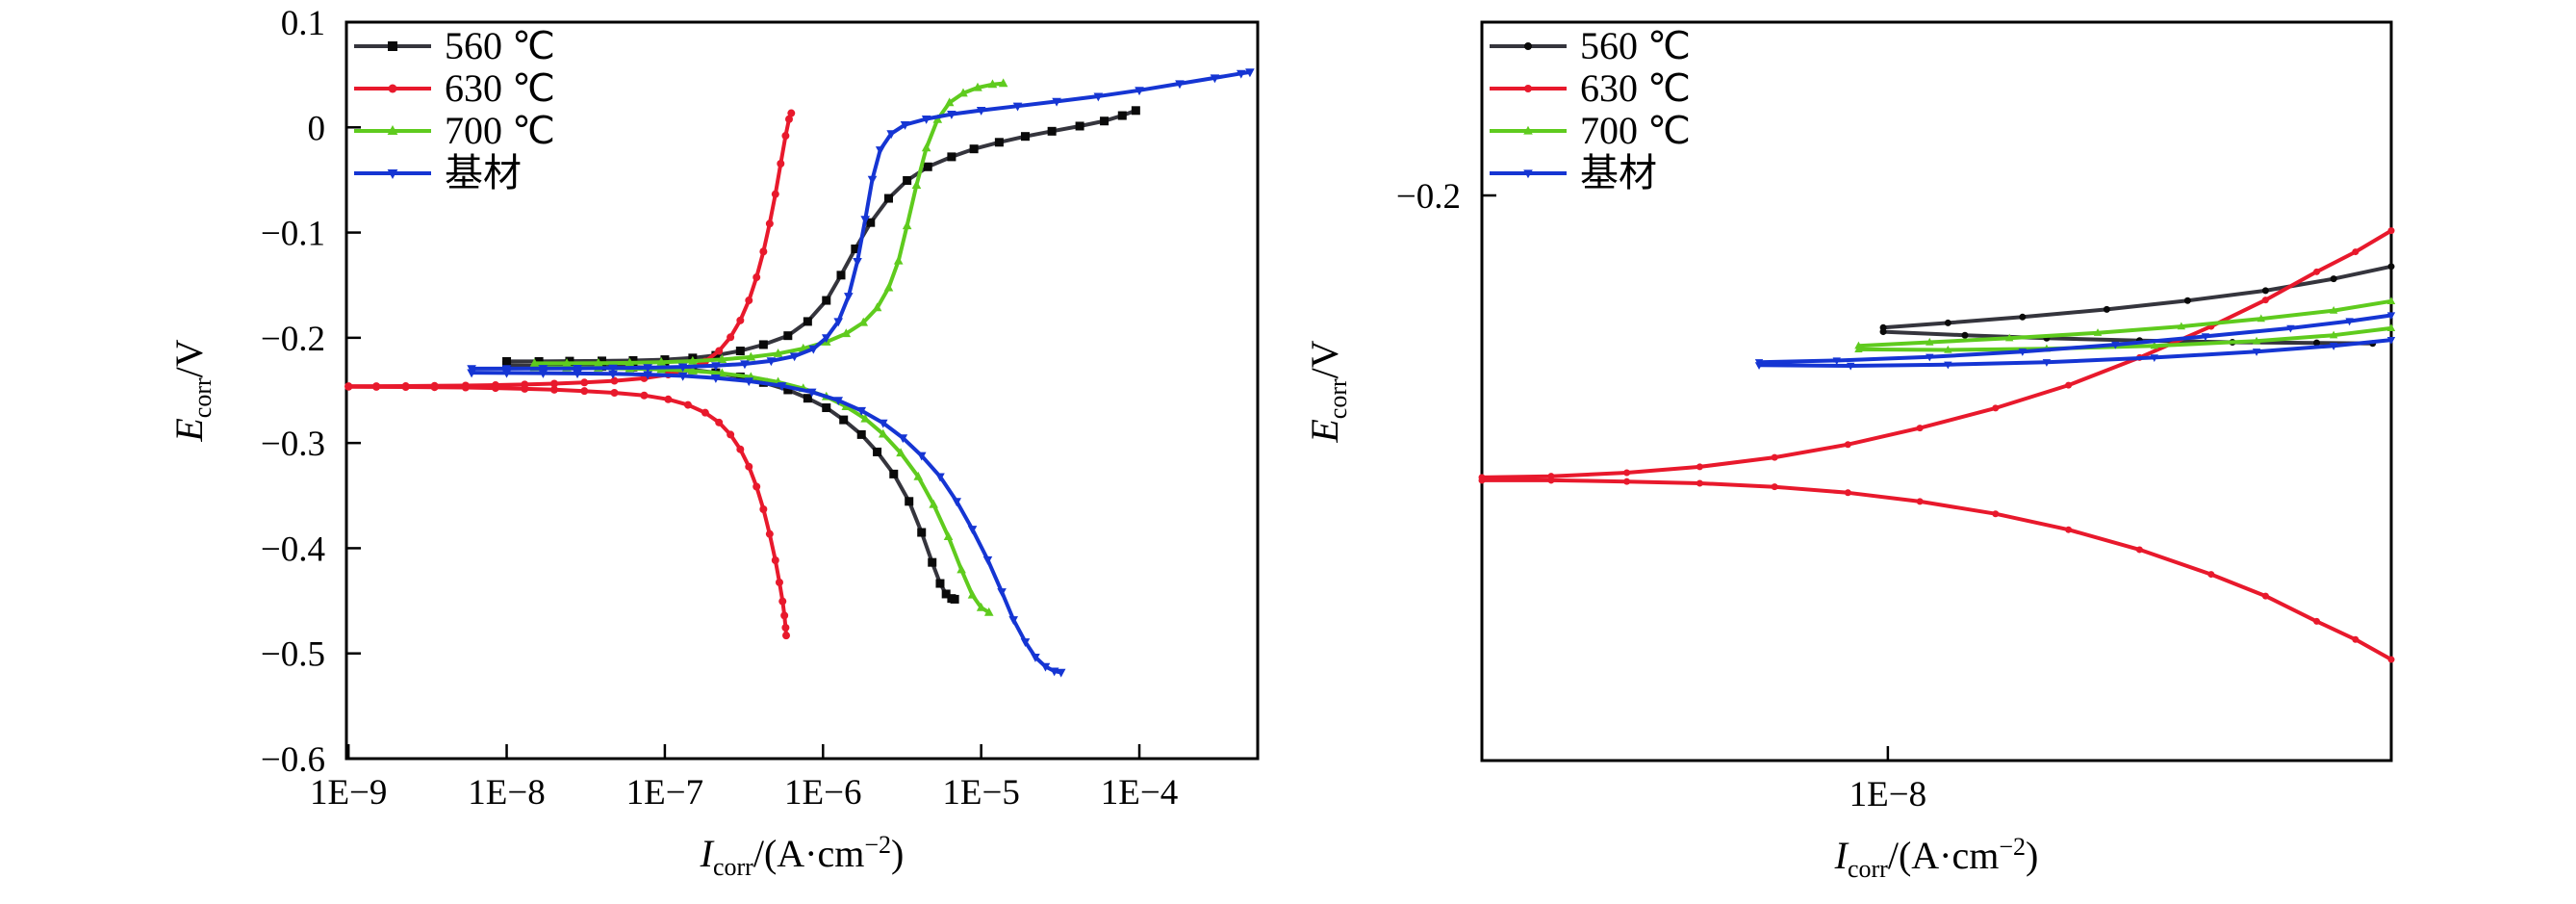  Describe the element at coordinates (317, 128) in the screenshot. I see `y-tick-label: 0` at that location.